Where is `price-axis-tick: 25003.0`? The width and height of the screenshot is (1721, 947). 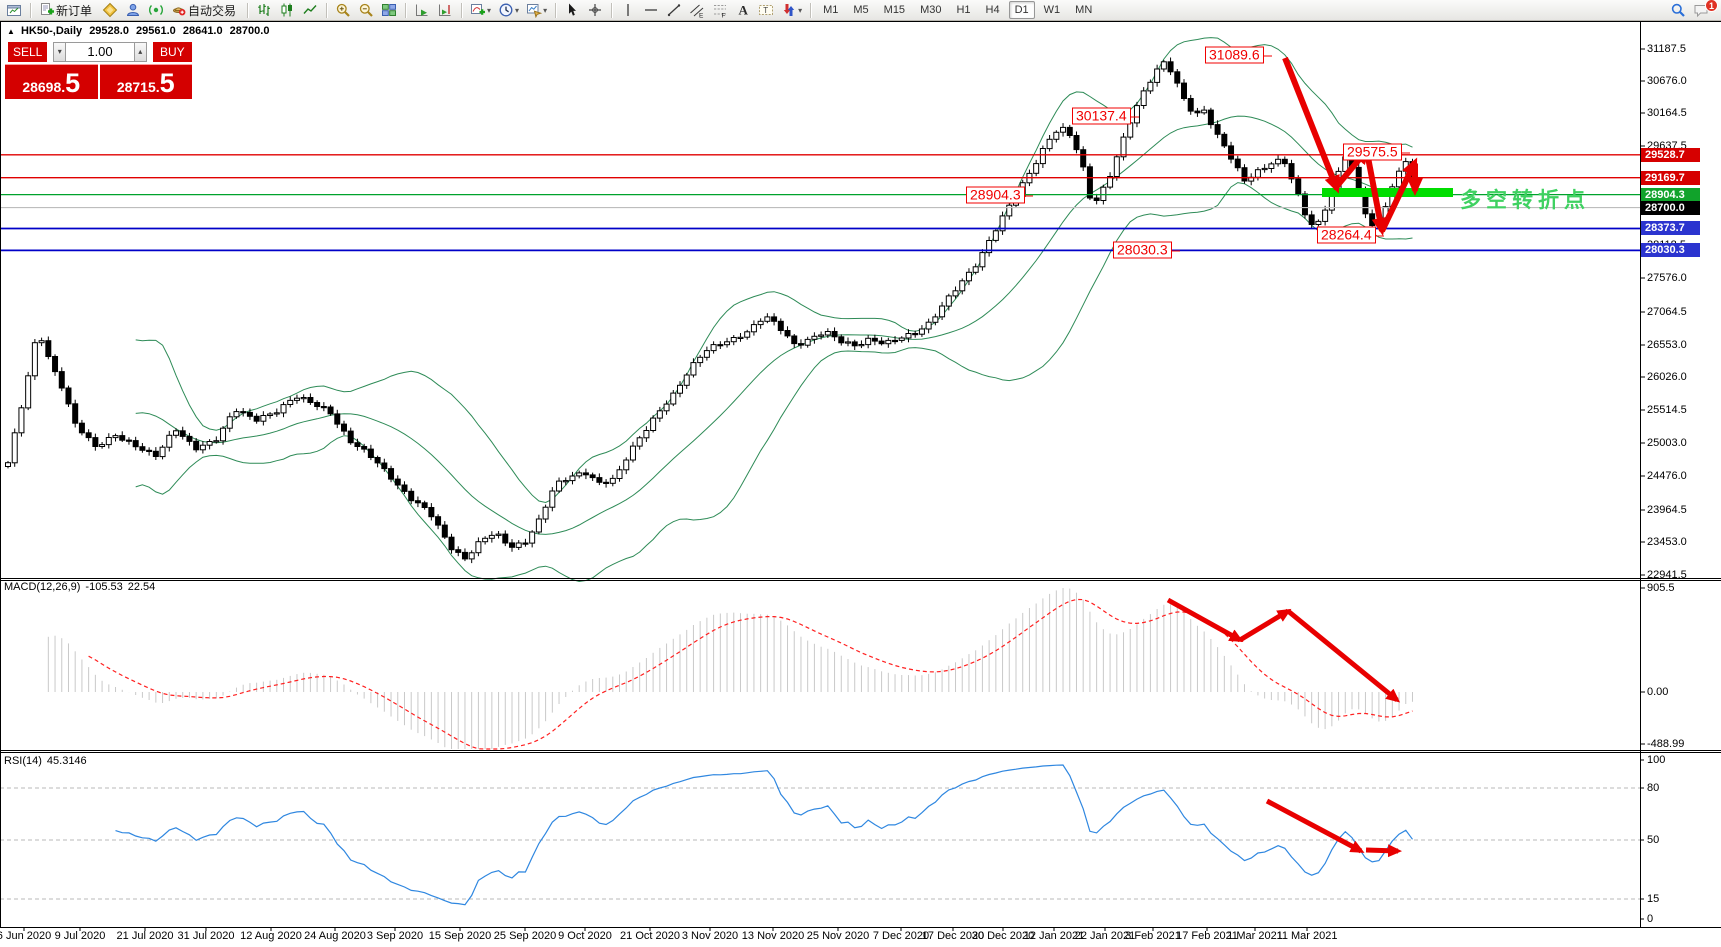
price-axis-tick: 25003.0 is located at coordinates (1667, 443).